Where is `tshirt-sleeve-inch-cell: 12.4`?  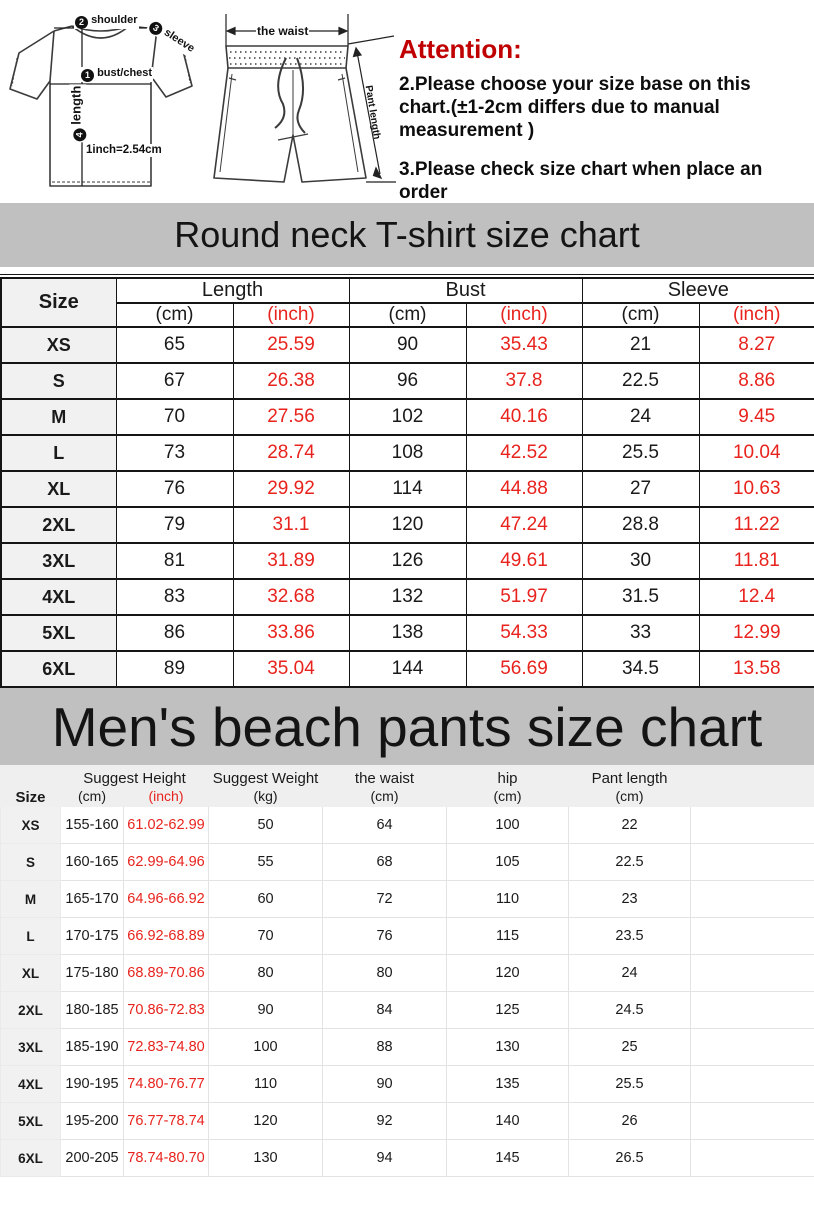
tshirt-sleeve-inch-cell: 12.4 is located at coordinates (756, 597).